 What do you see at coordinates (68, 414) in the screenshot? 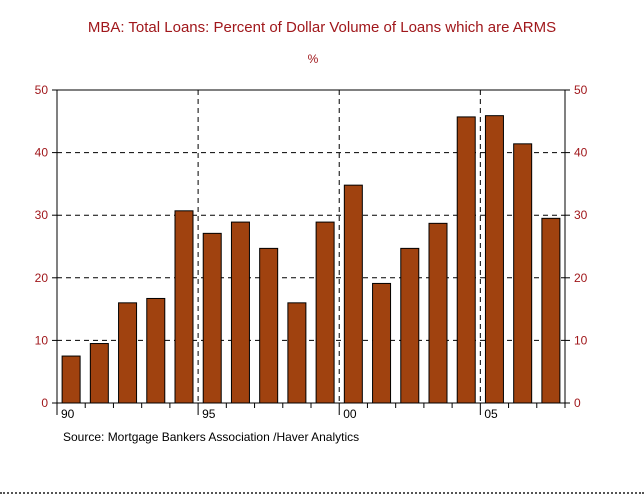
I see `x-tick-label: 90` at bounding box center [68, 414].